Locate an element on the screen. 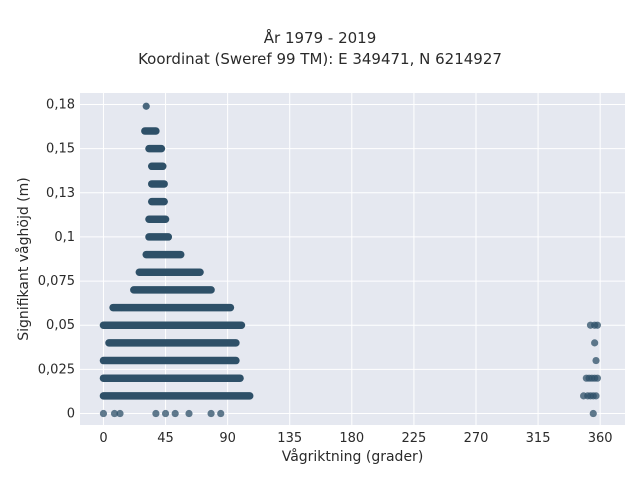 The height and width of the screenshot is (480, 640). y-axis-label: Signifikant våghöjd (m) is located at coordinates (23, 258).